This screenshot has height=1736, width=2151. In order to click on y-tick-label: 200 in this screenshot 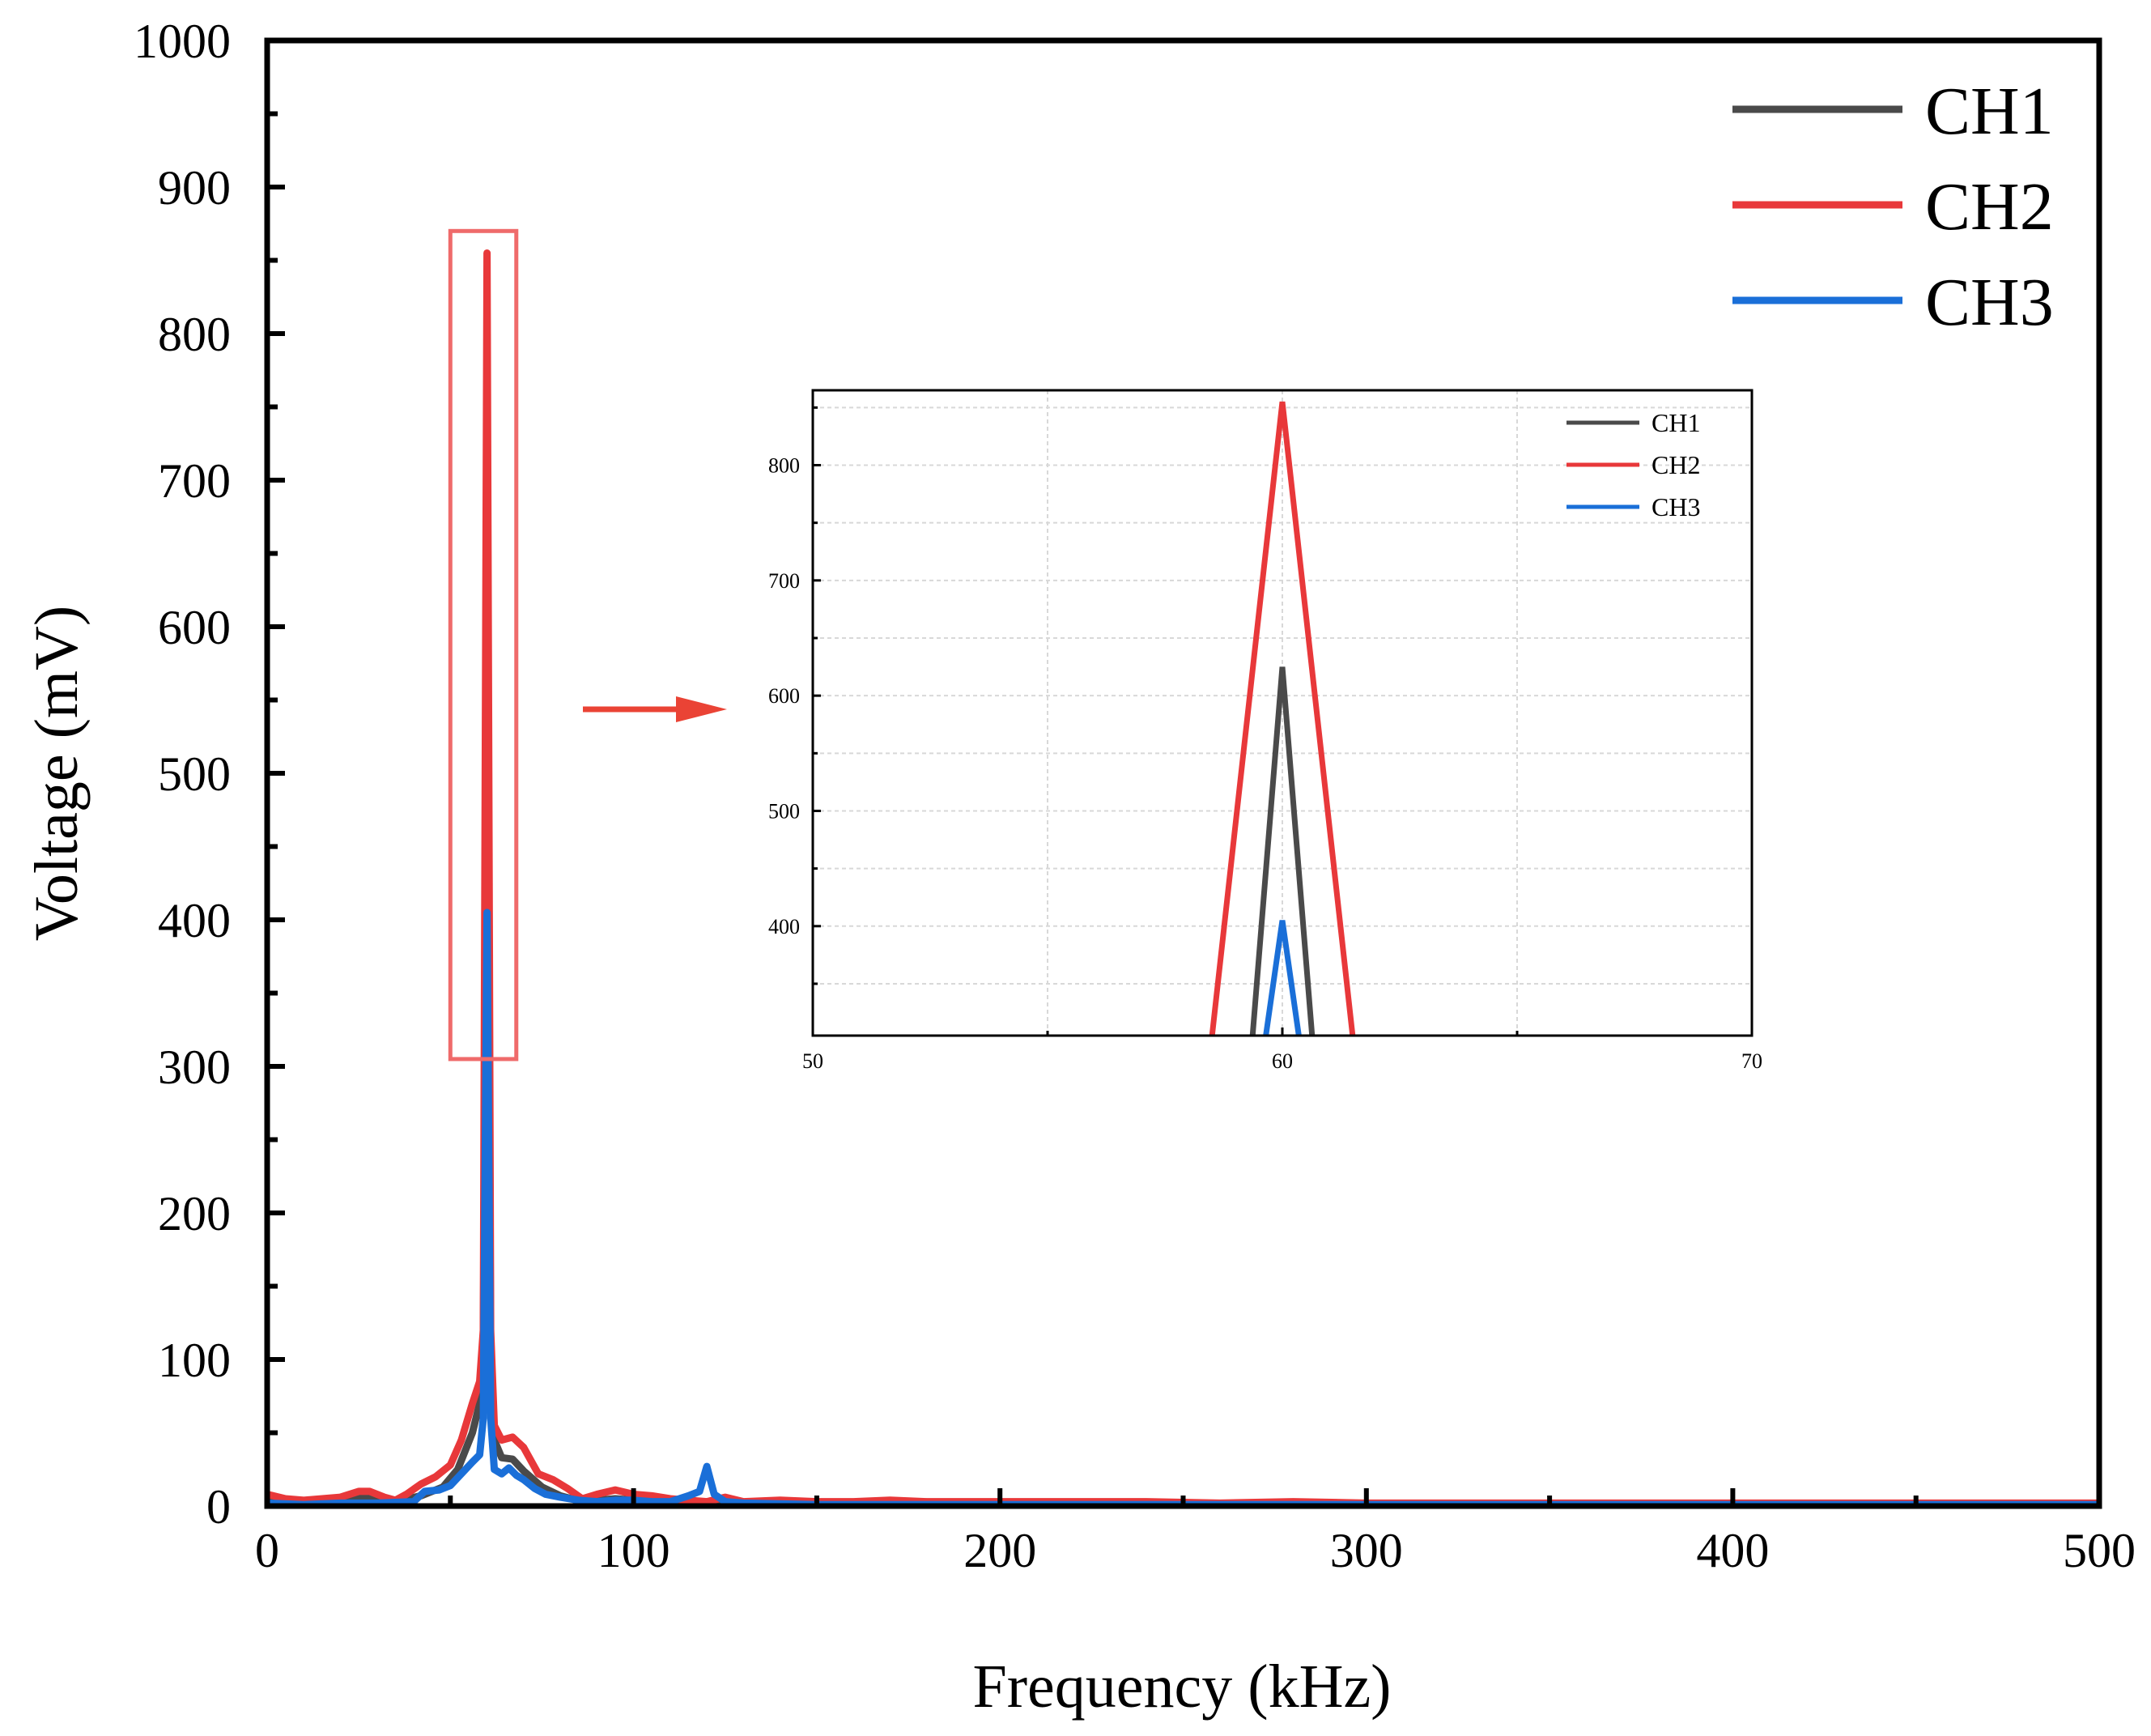, I will do `click(194, 1213)`.